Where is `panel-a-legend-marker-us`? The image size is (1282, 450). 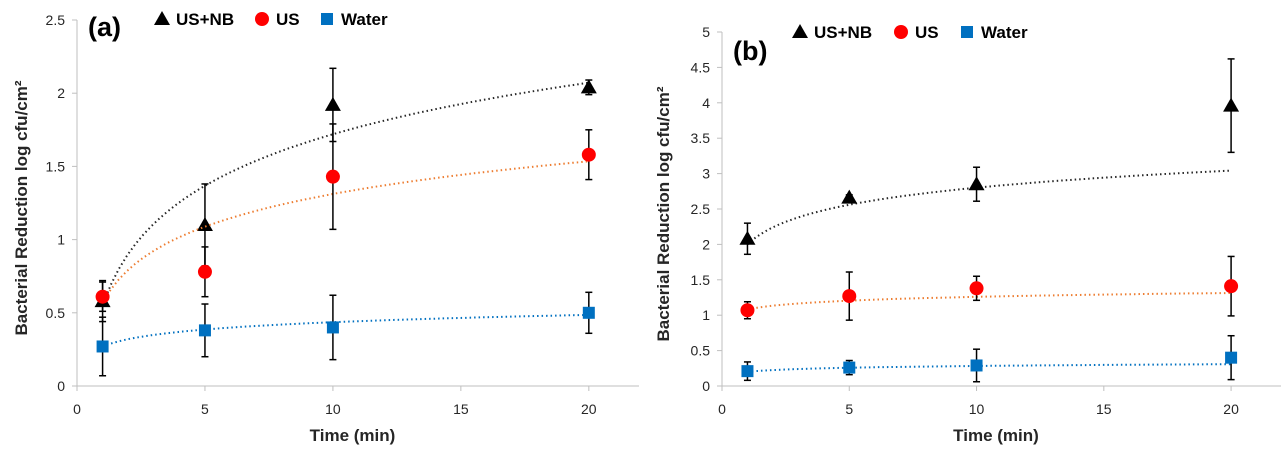 panel-a-legend-marker-us is located at coordinates (262, 19).